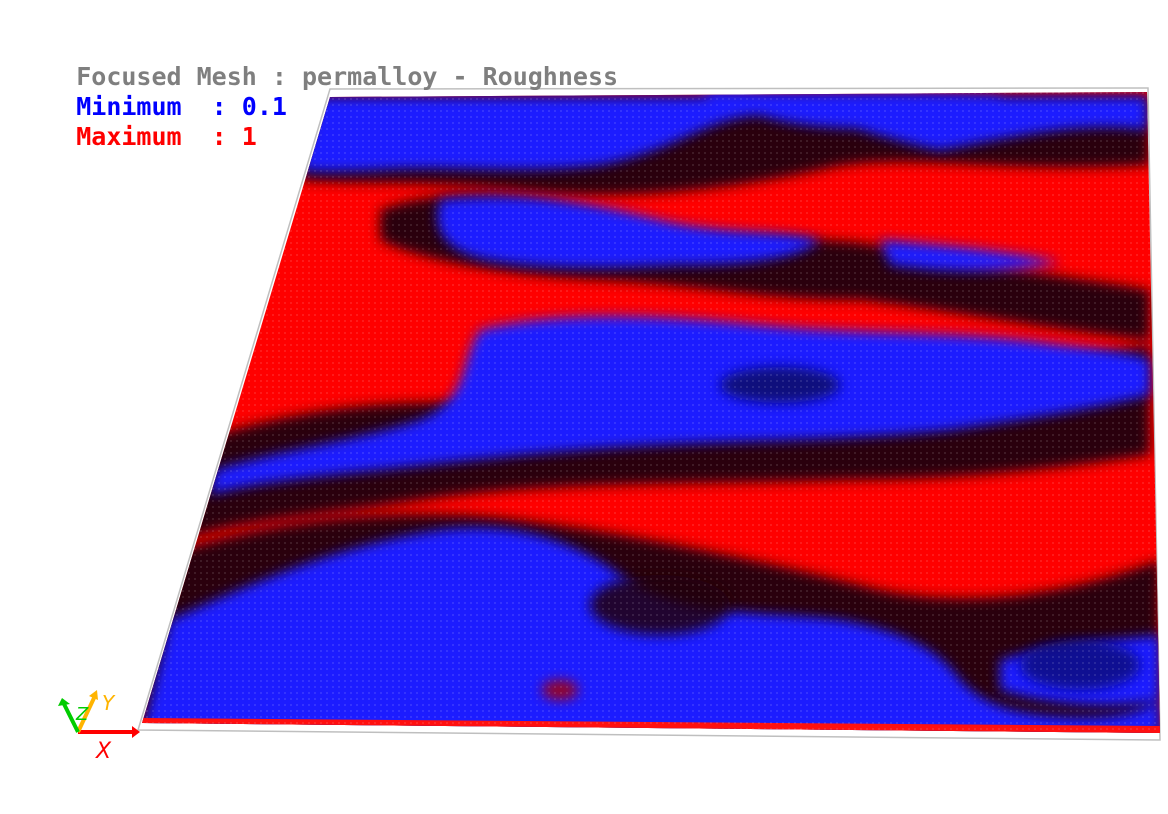 This screenshot has width=1168, height=814. Describe the element at coordinates (103, 751) in the screenshot. I see `x-axis-label: X` at that location.